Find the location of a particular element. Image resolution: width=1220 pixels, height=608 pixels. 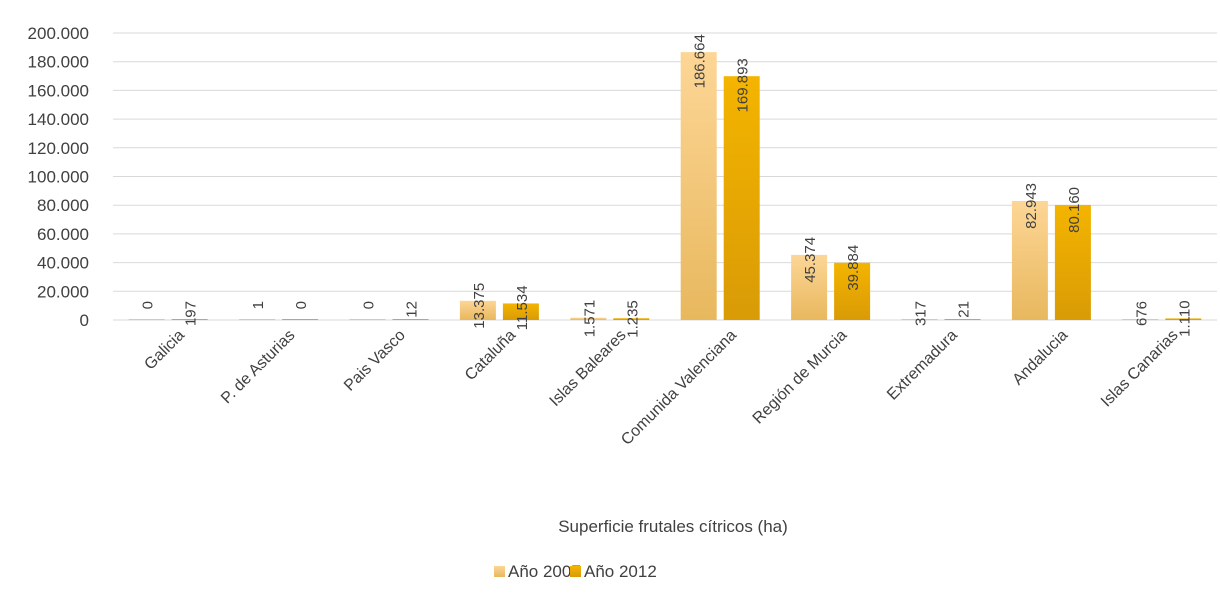

x-tick-label: Galicia is located at coordinates (164, 350).